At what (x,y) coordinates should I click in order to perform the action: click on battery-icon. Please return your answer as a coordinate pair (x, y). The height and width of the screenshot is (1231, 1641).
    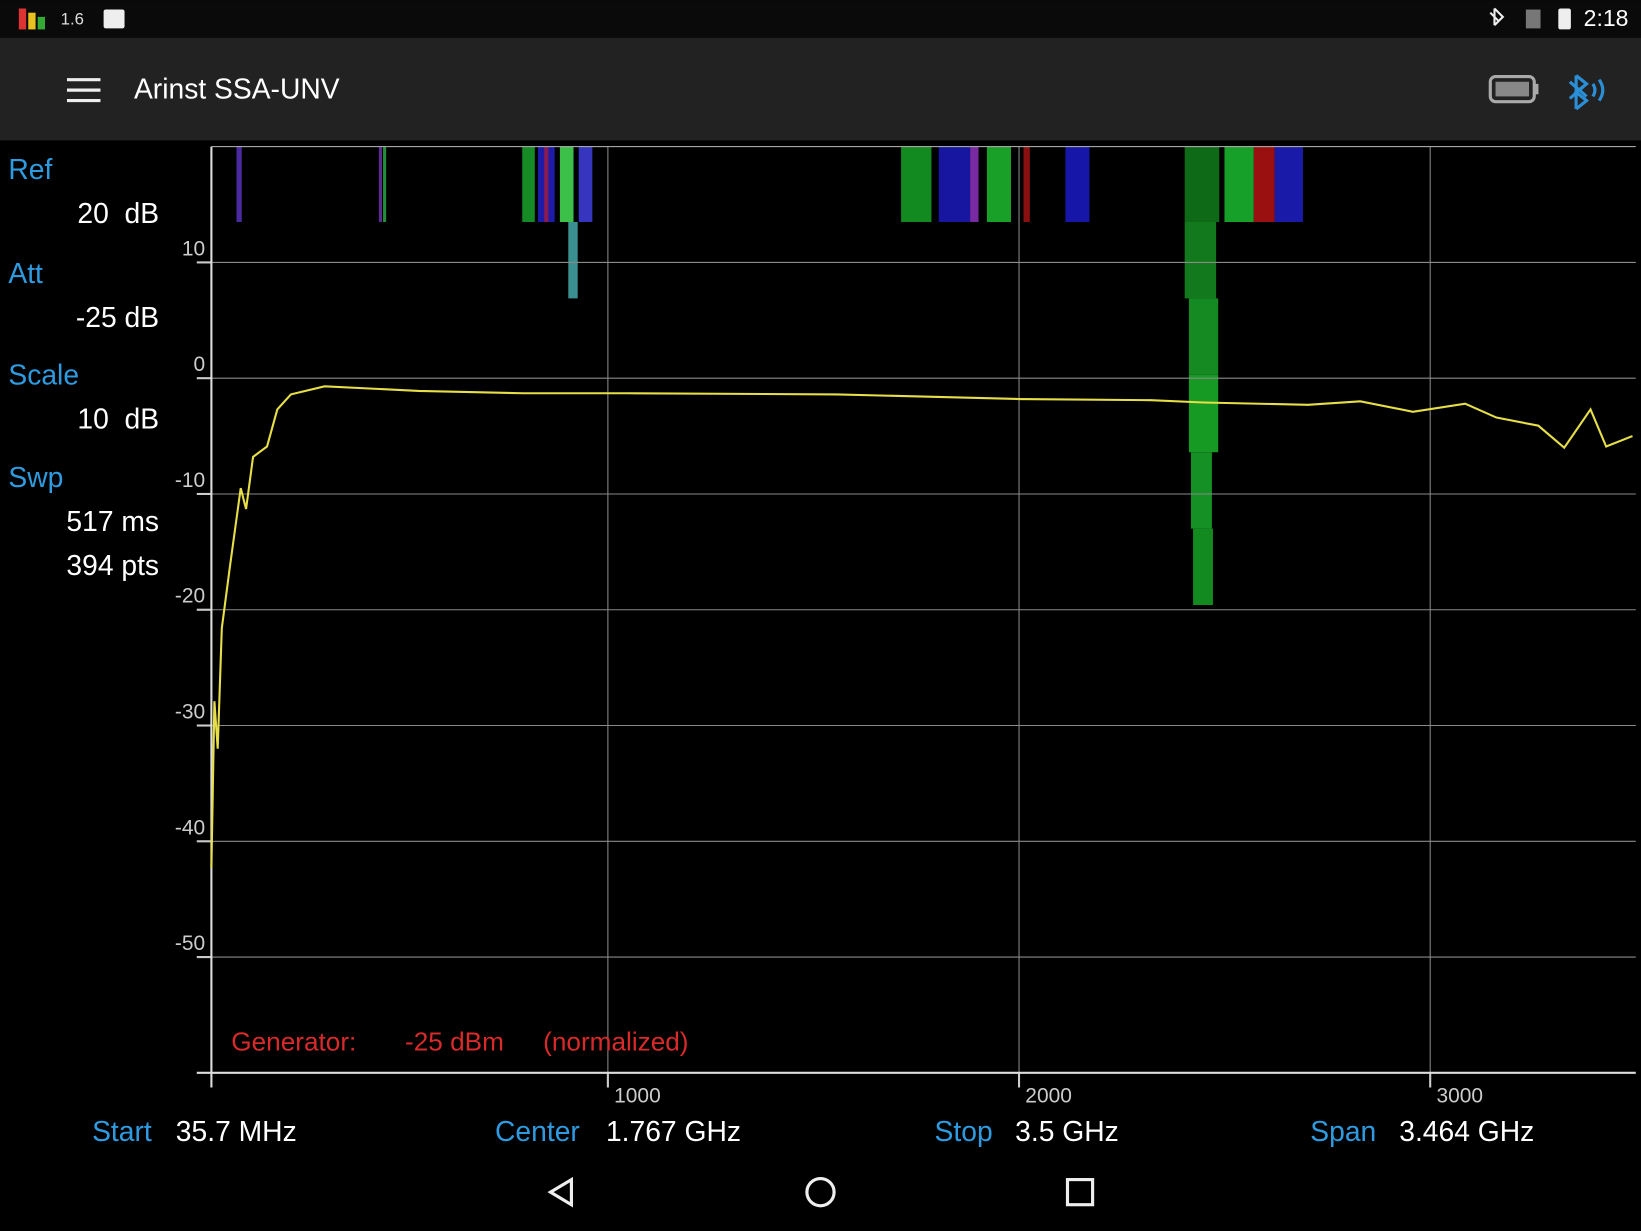
    Looking at the image, I should click on (1513, 89).